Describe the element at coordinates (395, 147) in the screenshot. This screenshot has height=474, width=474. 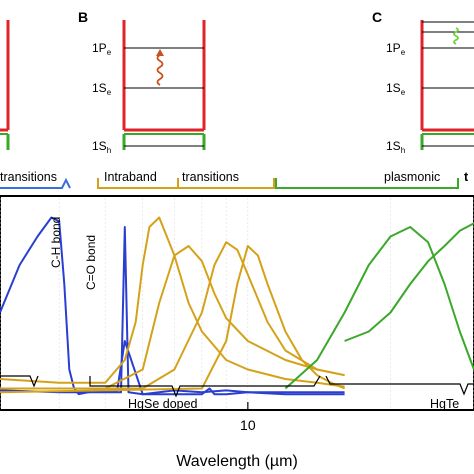
I see `panel-c-label-1sh: 1Sh` at that location.